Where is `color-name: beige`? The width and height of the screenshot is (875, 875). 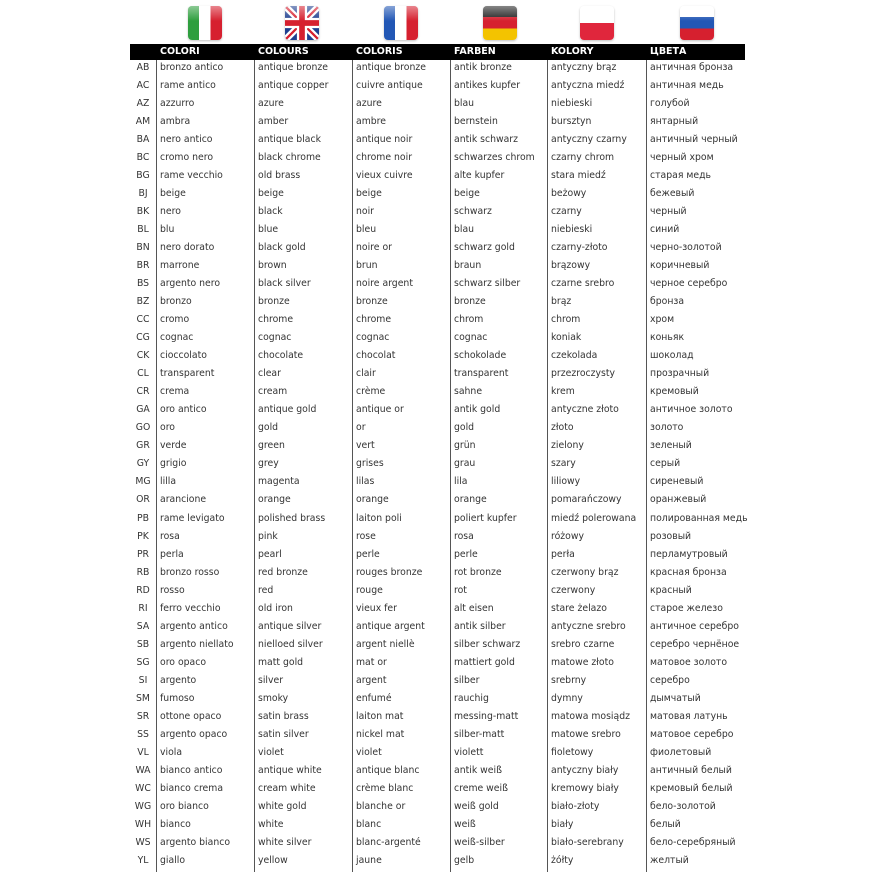
color-name: beige is located at coordinates (369, 194).